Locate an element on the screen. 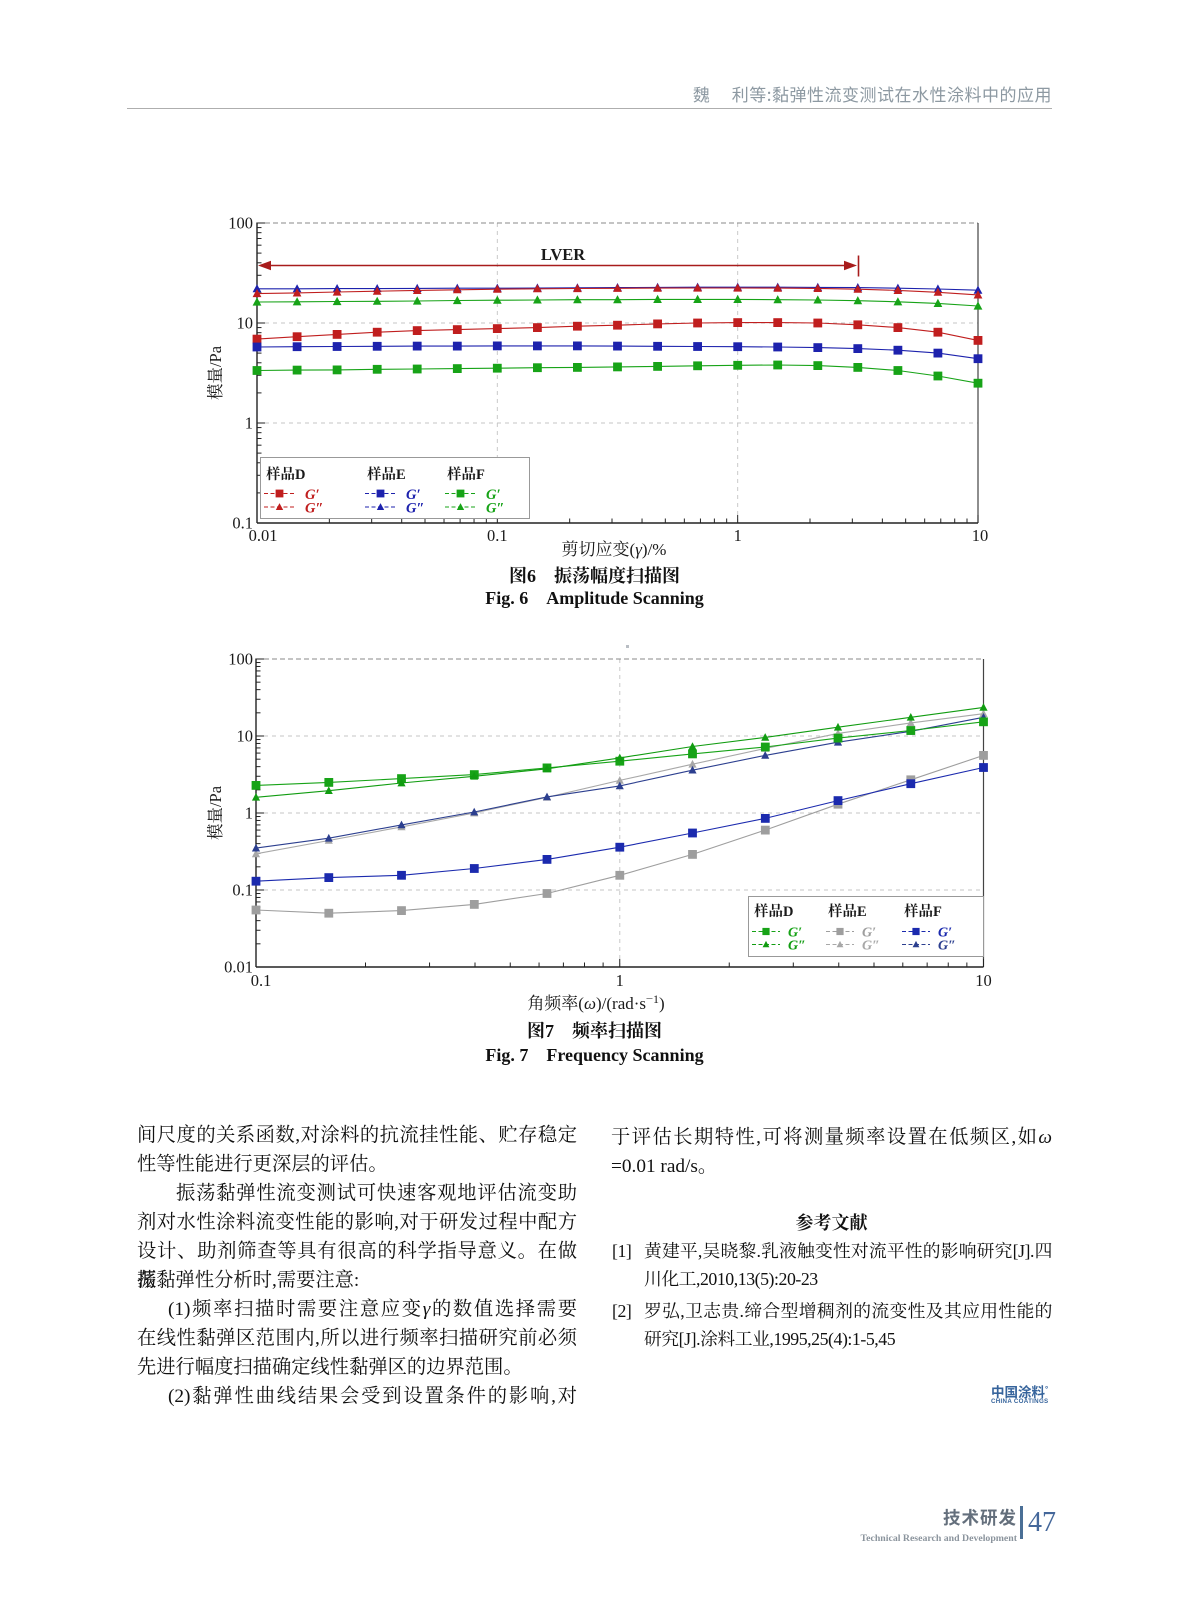 Image resolution: width=1187 pixels, height=1600 pixels. svg-text: LVER is located at coordinates (563, 253).